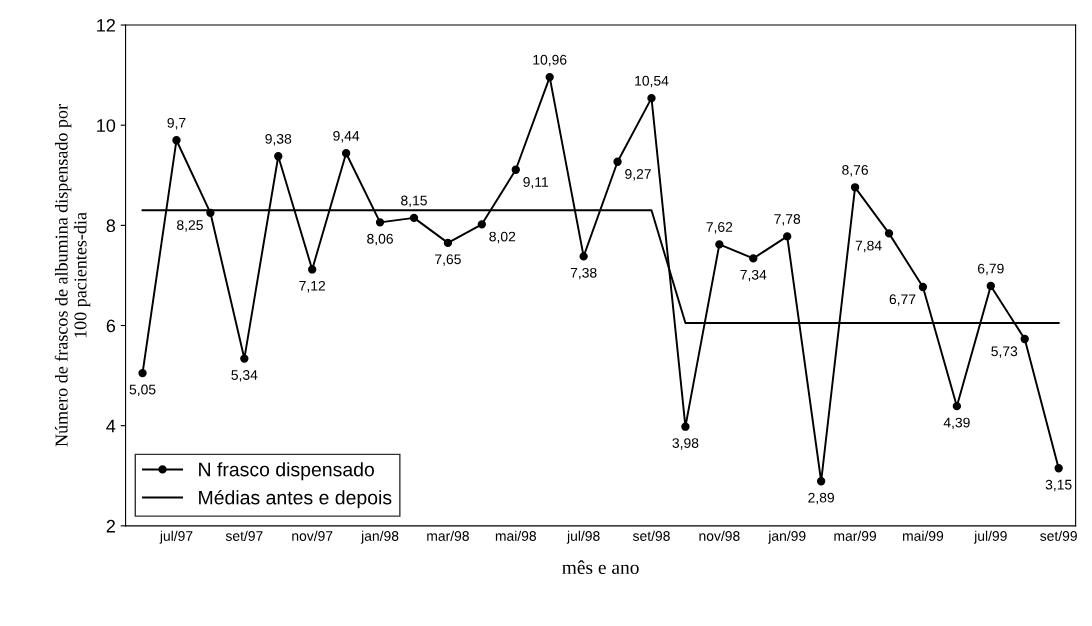 This screenshot has height=626, width=1092. Describe the element at coordinates (536, 183) in the screenshot. I see `data-label: 9,11` at that location.